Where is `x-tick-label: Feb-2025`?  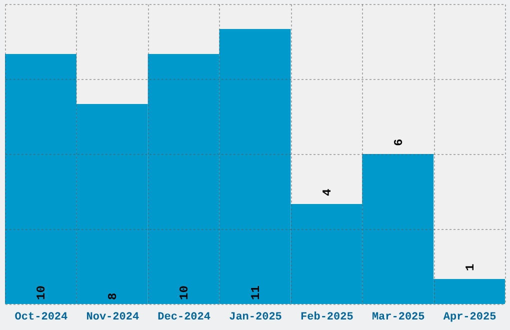
x-tick-label: Feb-2025 is located at coordinates (327, 318).